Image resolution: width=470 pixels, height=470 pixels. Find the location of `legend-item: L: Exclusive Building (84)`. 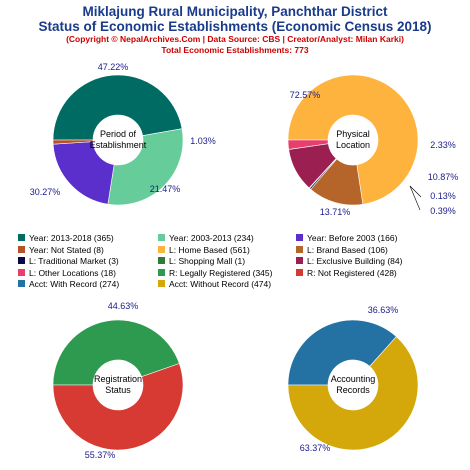

legend-item: L: Exclusive Building (84) is located at coordinates (349, 261).